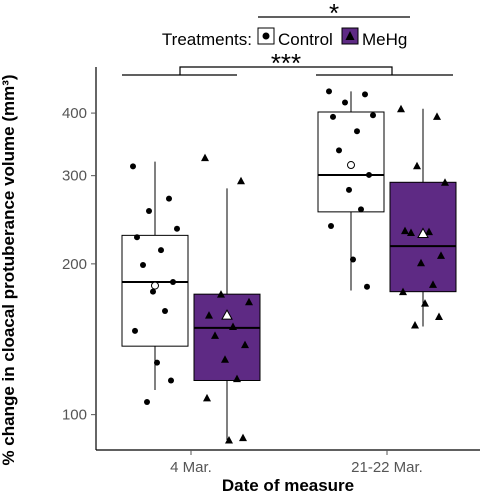 Image resolution: width=500 pixels, height=498 pixels. I want to click on significance-dates-label: *, so click(334, 14).